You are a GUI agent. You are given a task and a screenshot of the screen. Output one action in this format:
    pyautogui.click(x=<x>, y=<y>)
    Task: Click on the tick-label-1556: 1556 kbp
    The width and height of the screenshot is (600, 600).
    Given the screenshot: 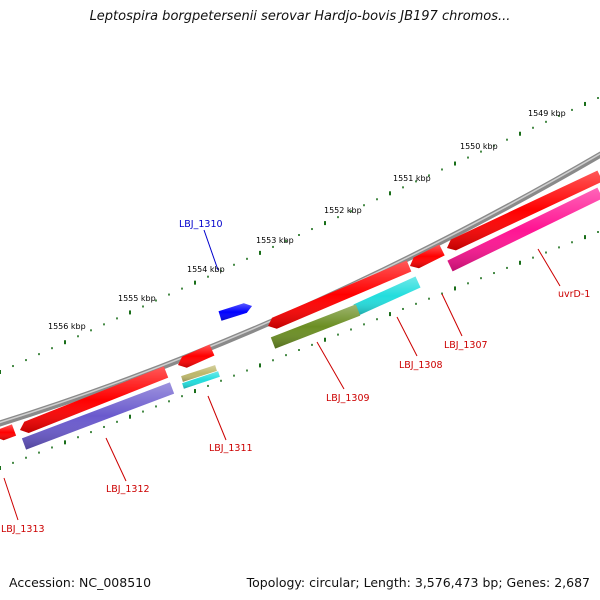 What is the action you would take?
    pyautogui.click(x=67, y=326)
    